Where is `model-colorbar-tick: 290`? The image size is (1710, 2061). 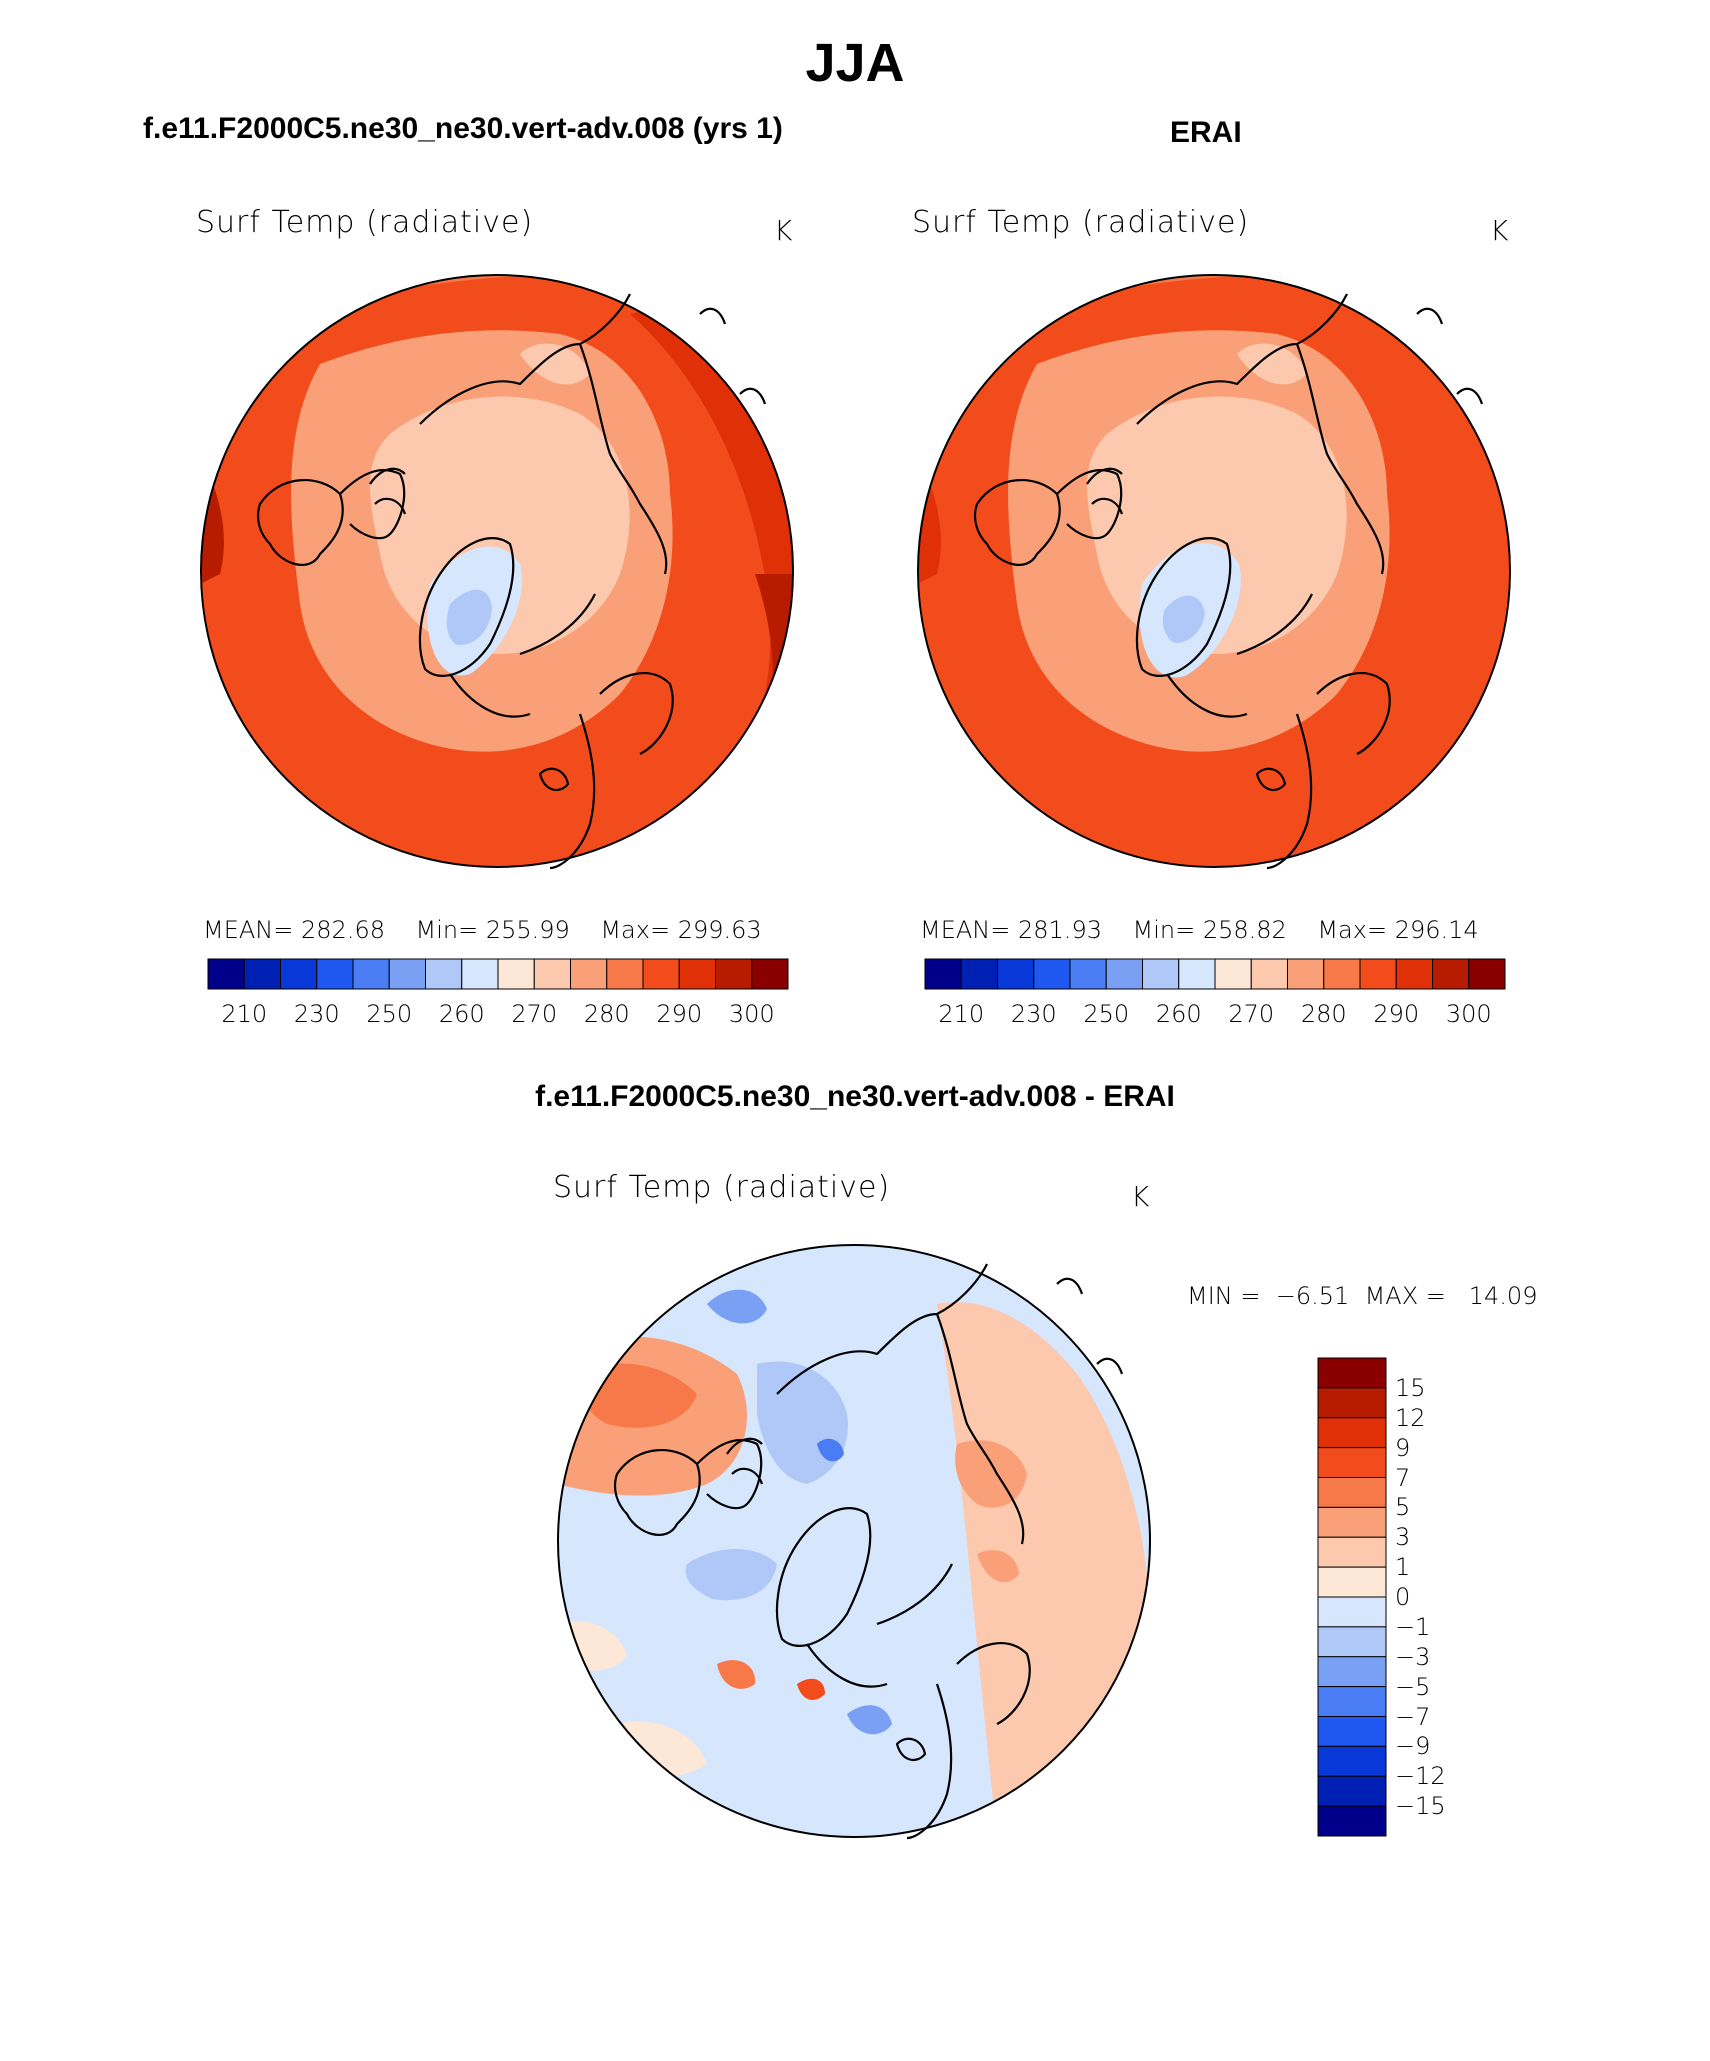 model-colorbar-tick: 290 is located at coordinates (679, 1014).